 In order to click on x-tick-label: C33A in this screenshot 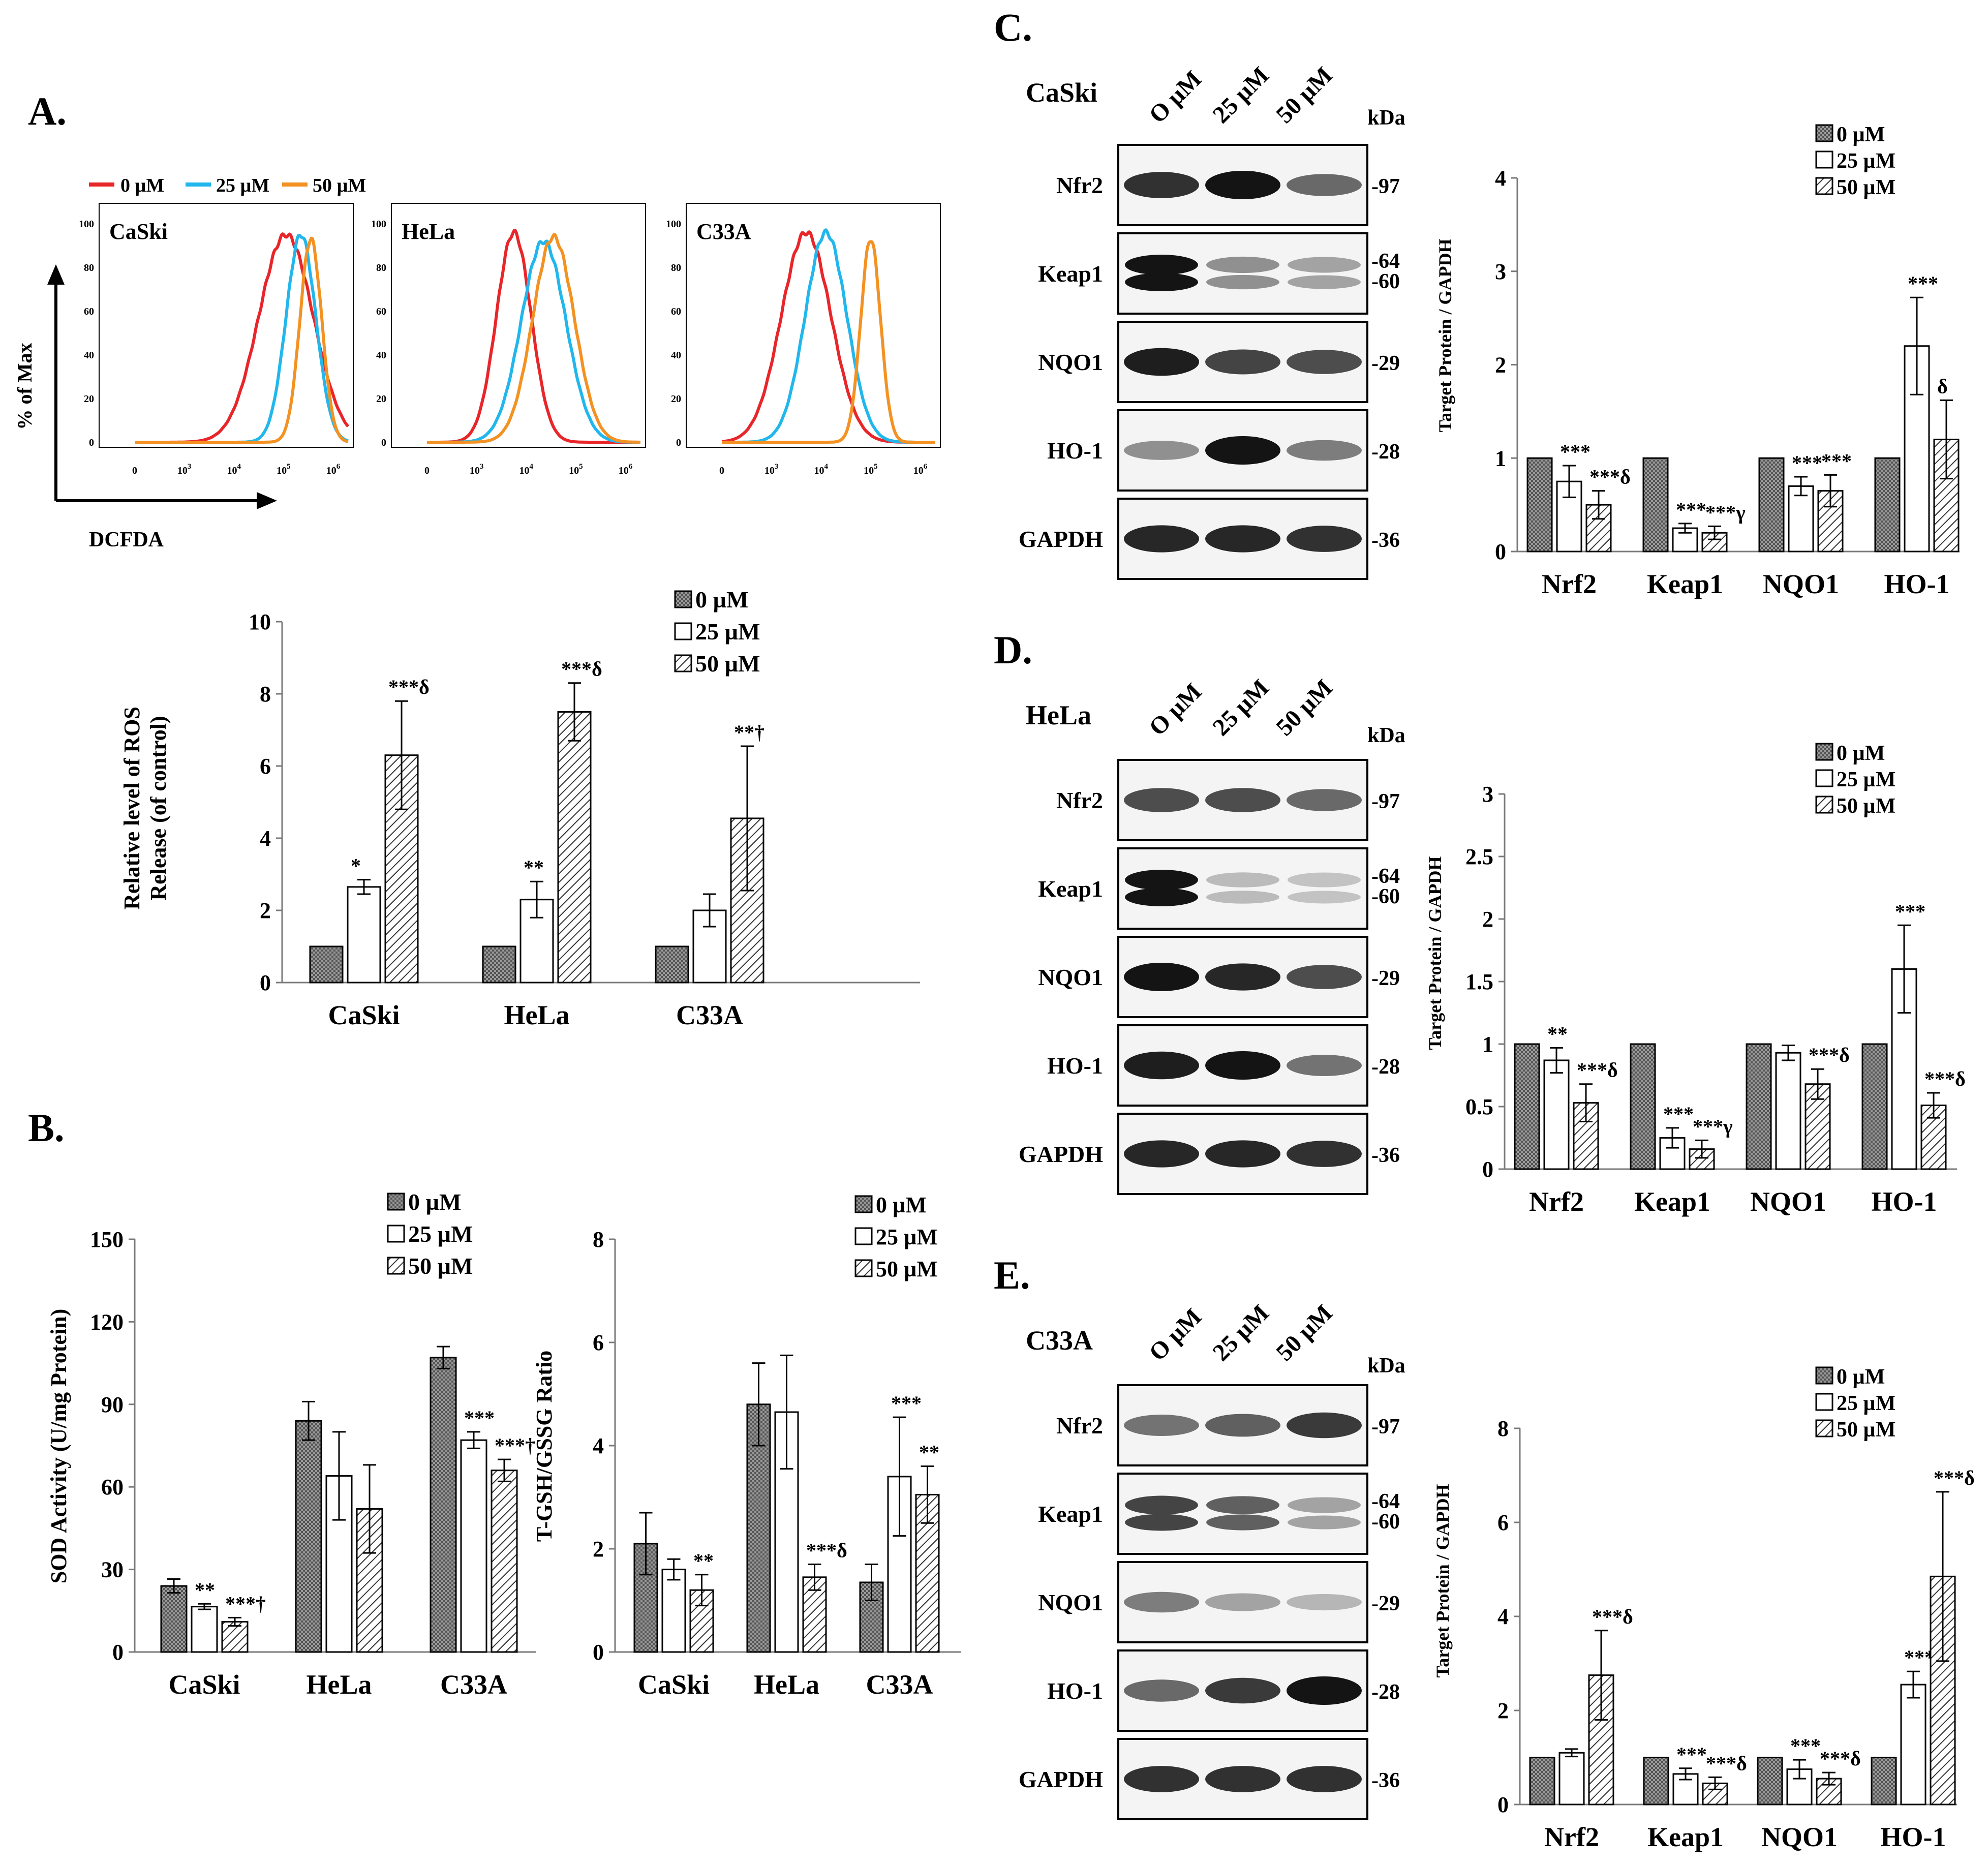, I will do `click(900, 1685)`.